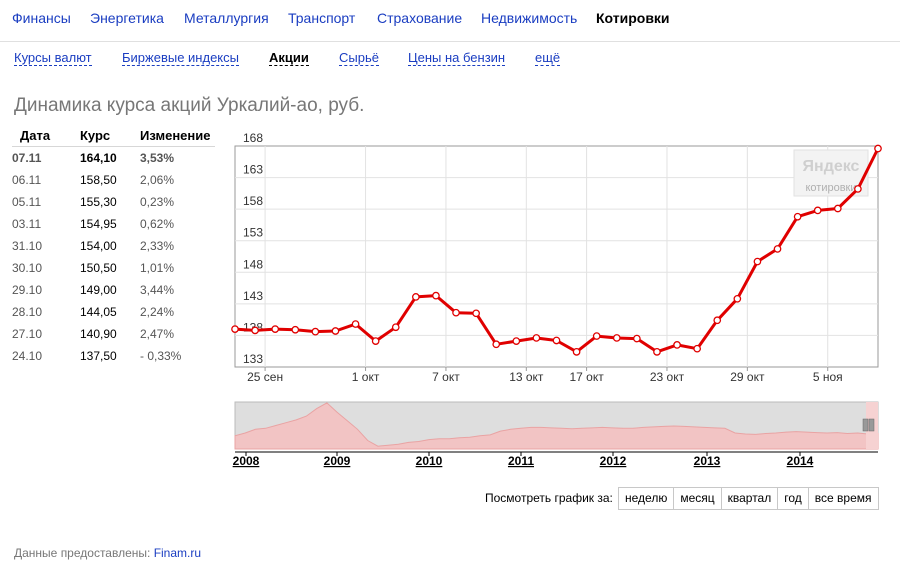  I want to click on y-tick-label: 168, so click(253, 138).